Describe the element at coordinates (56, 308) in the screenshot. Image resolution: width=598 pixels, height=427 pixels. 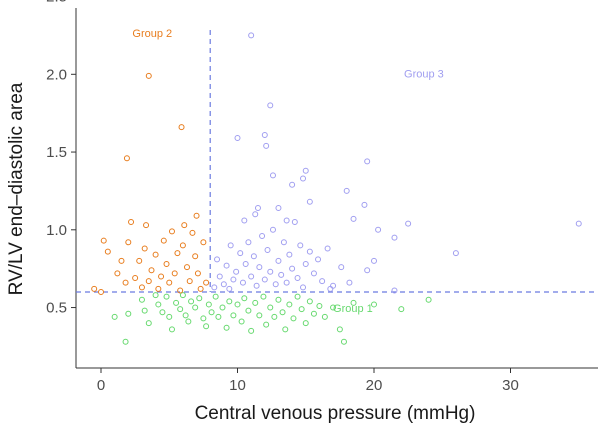
I see `y-tick-label: 0.5` at that location.